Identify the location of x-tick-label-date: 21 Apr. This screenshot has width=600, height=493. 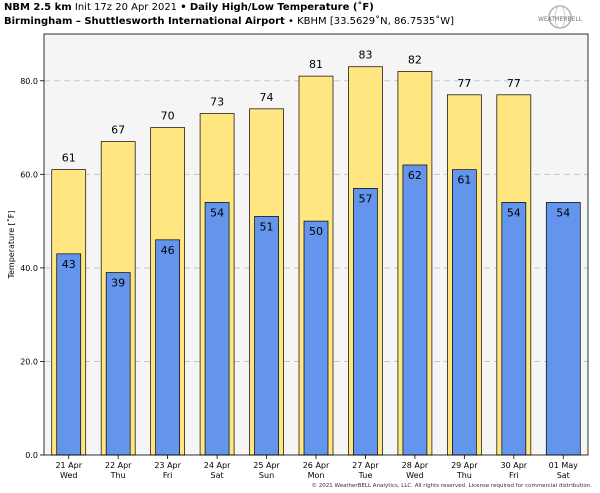
(68, 465).